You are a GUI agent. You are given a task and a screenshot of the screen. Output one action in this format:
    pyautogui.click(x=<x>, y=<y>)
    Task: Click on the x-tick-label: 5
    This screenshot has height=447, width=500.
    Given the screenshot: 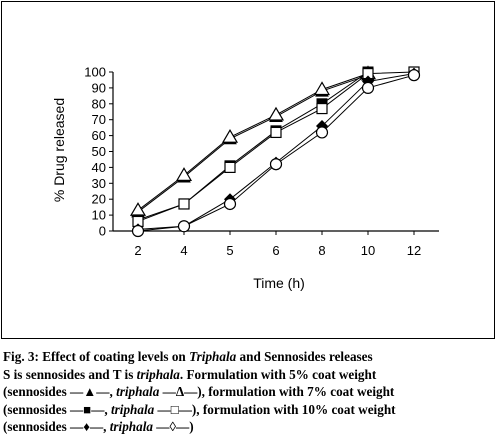 What is the action you would take?
    pyautogui.click(x=229, y=250)
    